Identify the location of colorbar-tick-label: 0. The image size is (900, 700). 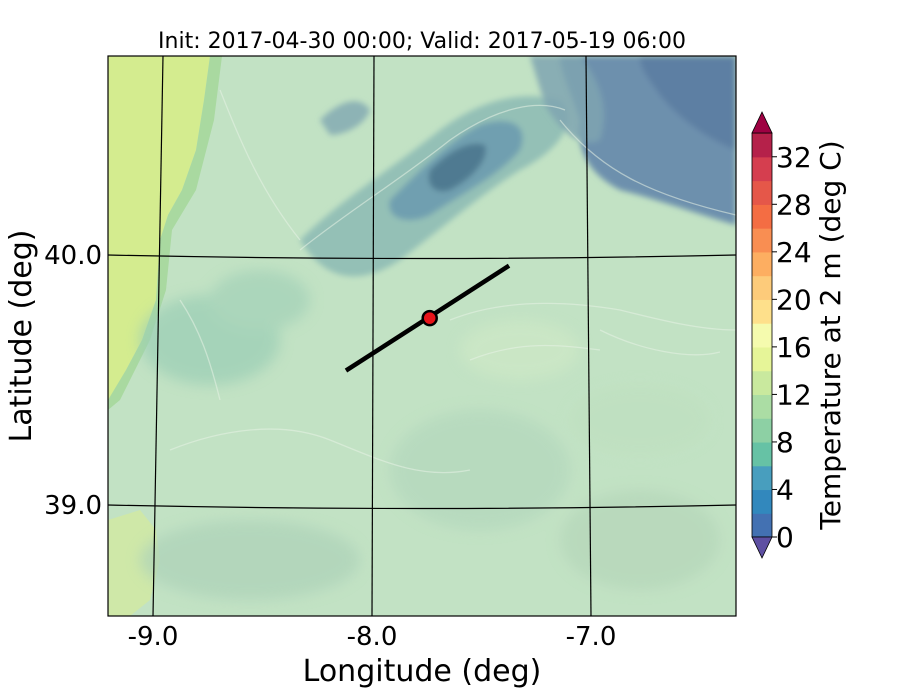
(785, 537).